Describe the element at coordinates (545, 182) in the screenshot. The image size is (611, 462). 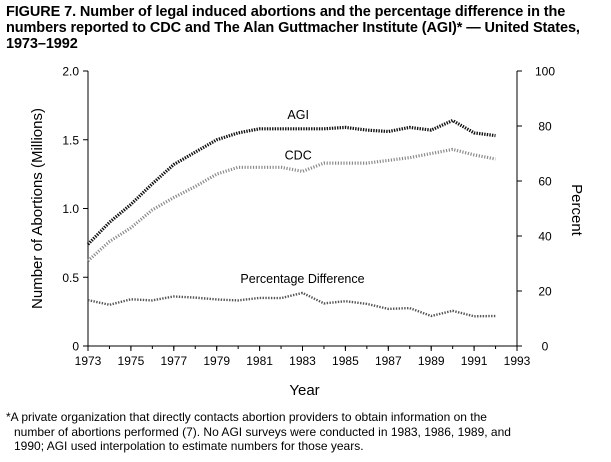
I see `y2-tick-label: 60` at that location.